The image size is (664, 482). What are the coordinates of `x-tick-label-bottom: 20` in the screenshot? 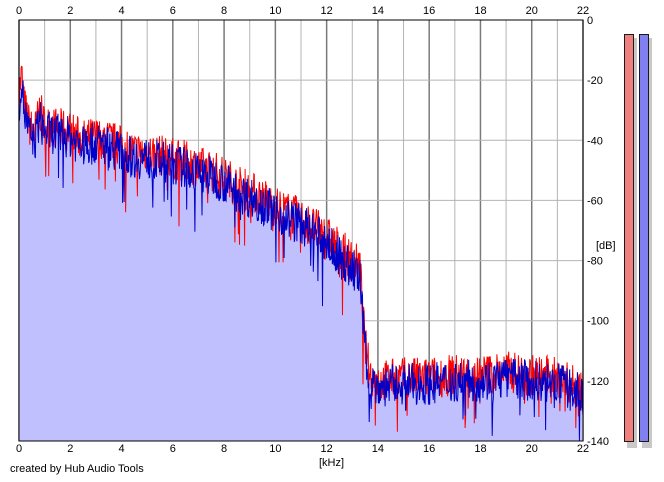 It's located at (532, 449).